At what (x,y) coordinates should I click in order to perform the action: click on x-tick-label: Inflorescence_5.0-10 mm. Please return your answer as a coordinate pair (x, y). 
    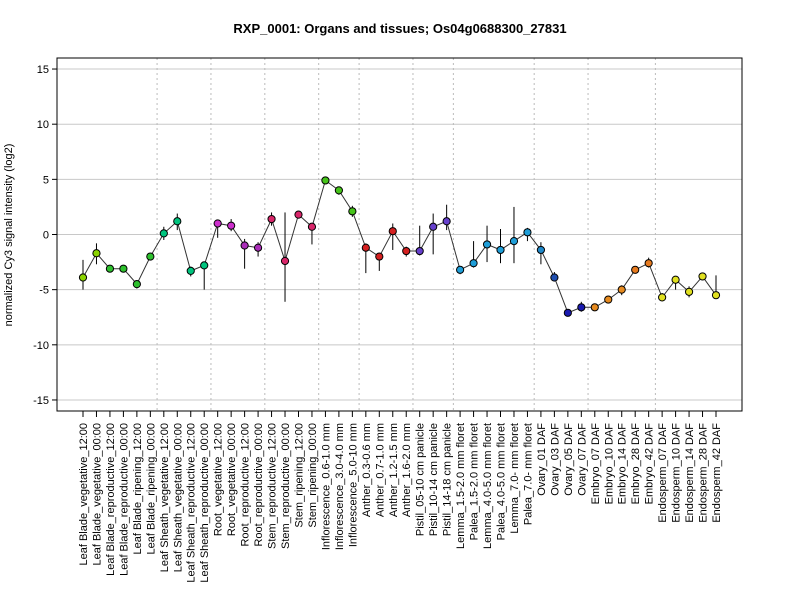
    Looking at the image, I should click on (353, 485).